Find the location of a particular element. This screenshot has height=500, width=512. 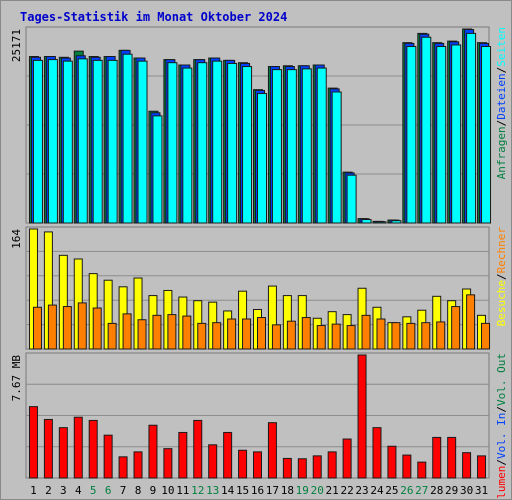

x-axis-tick-label: 9 is located at coordinates (153, 490).